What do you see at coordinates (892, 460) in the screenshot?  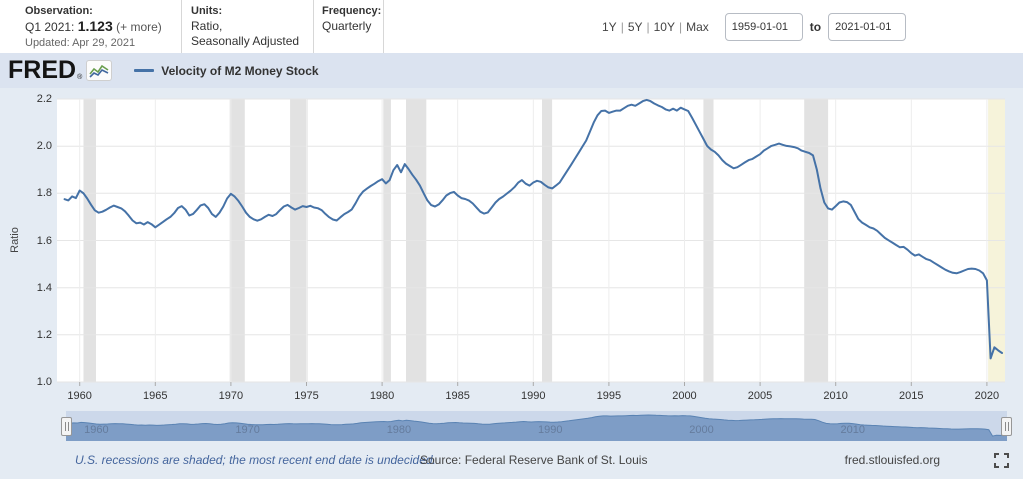 I see `site-url: fred.stlouisfed.org` at bounding box center [892, 460].